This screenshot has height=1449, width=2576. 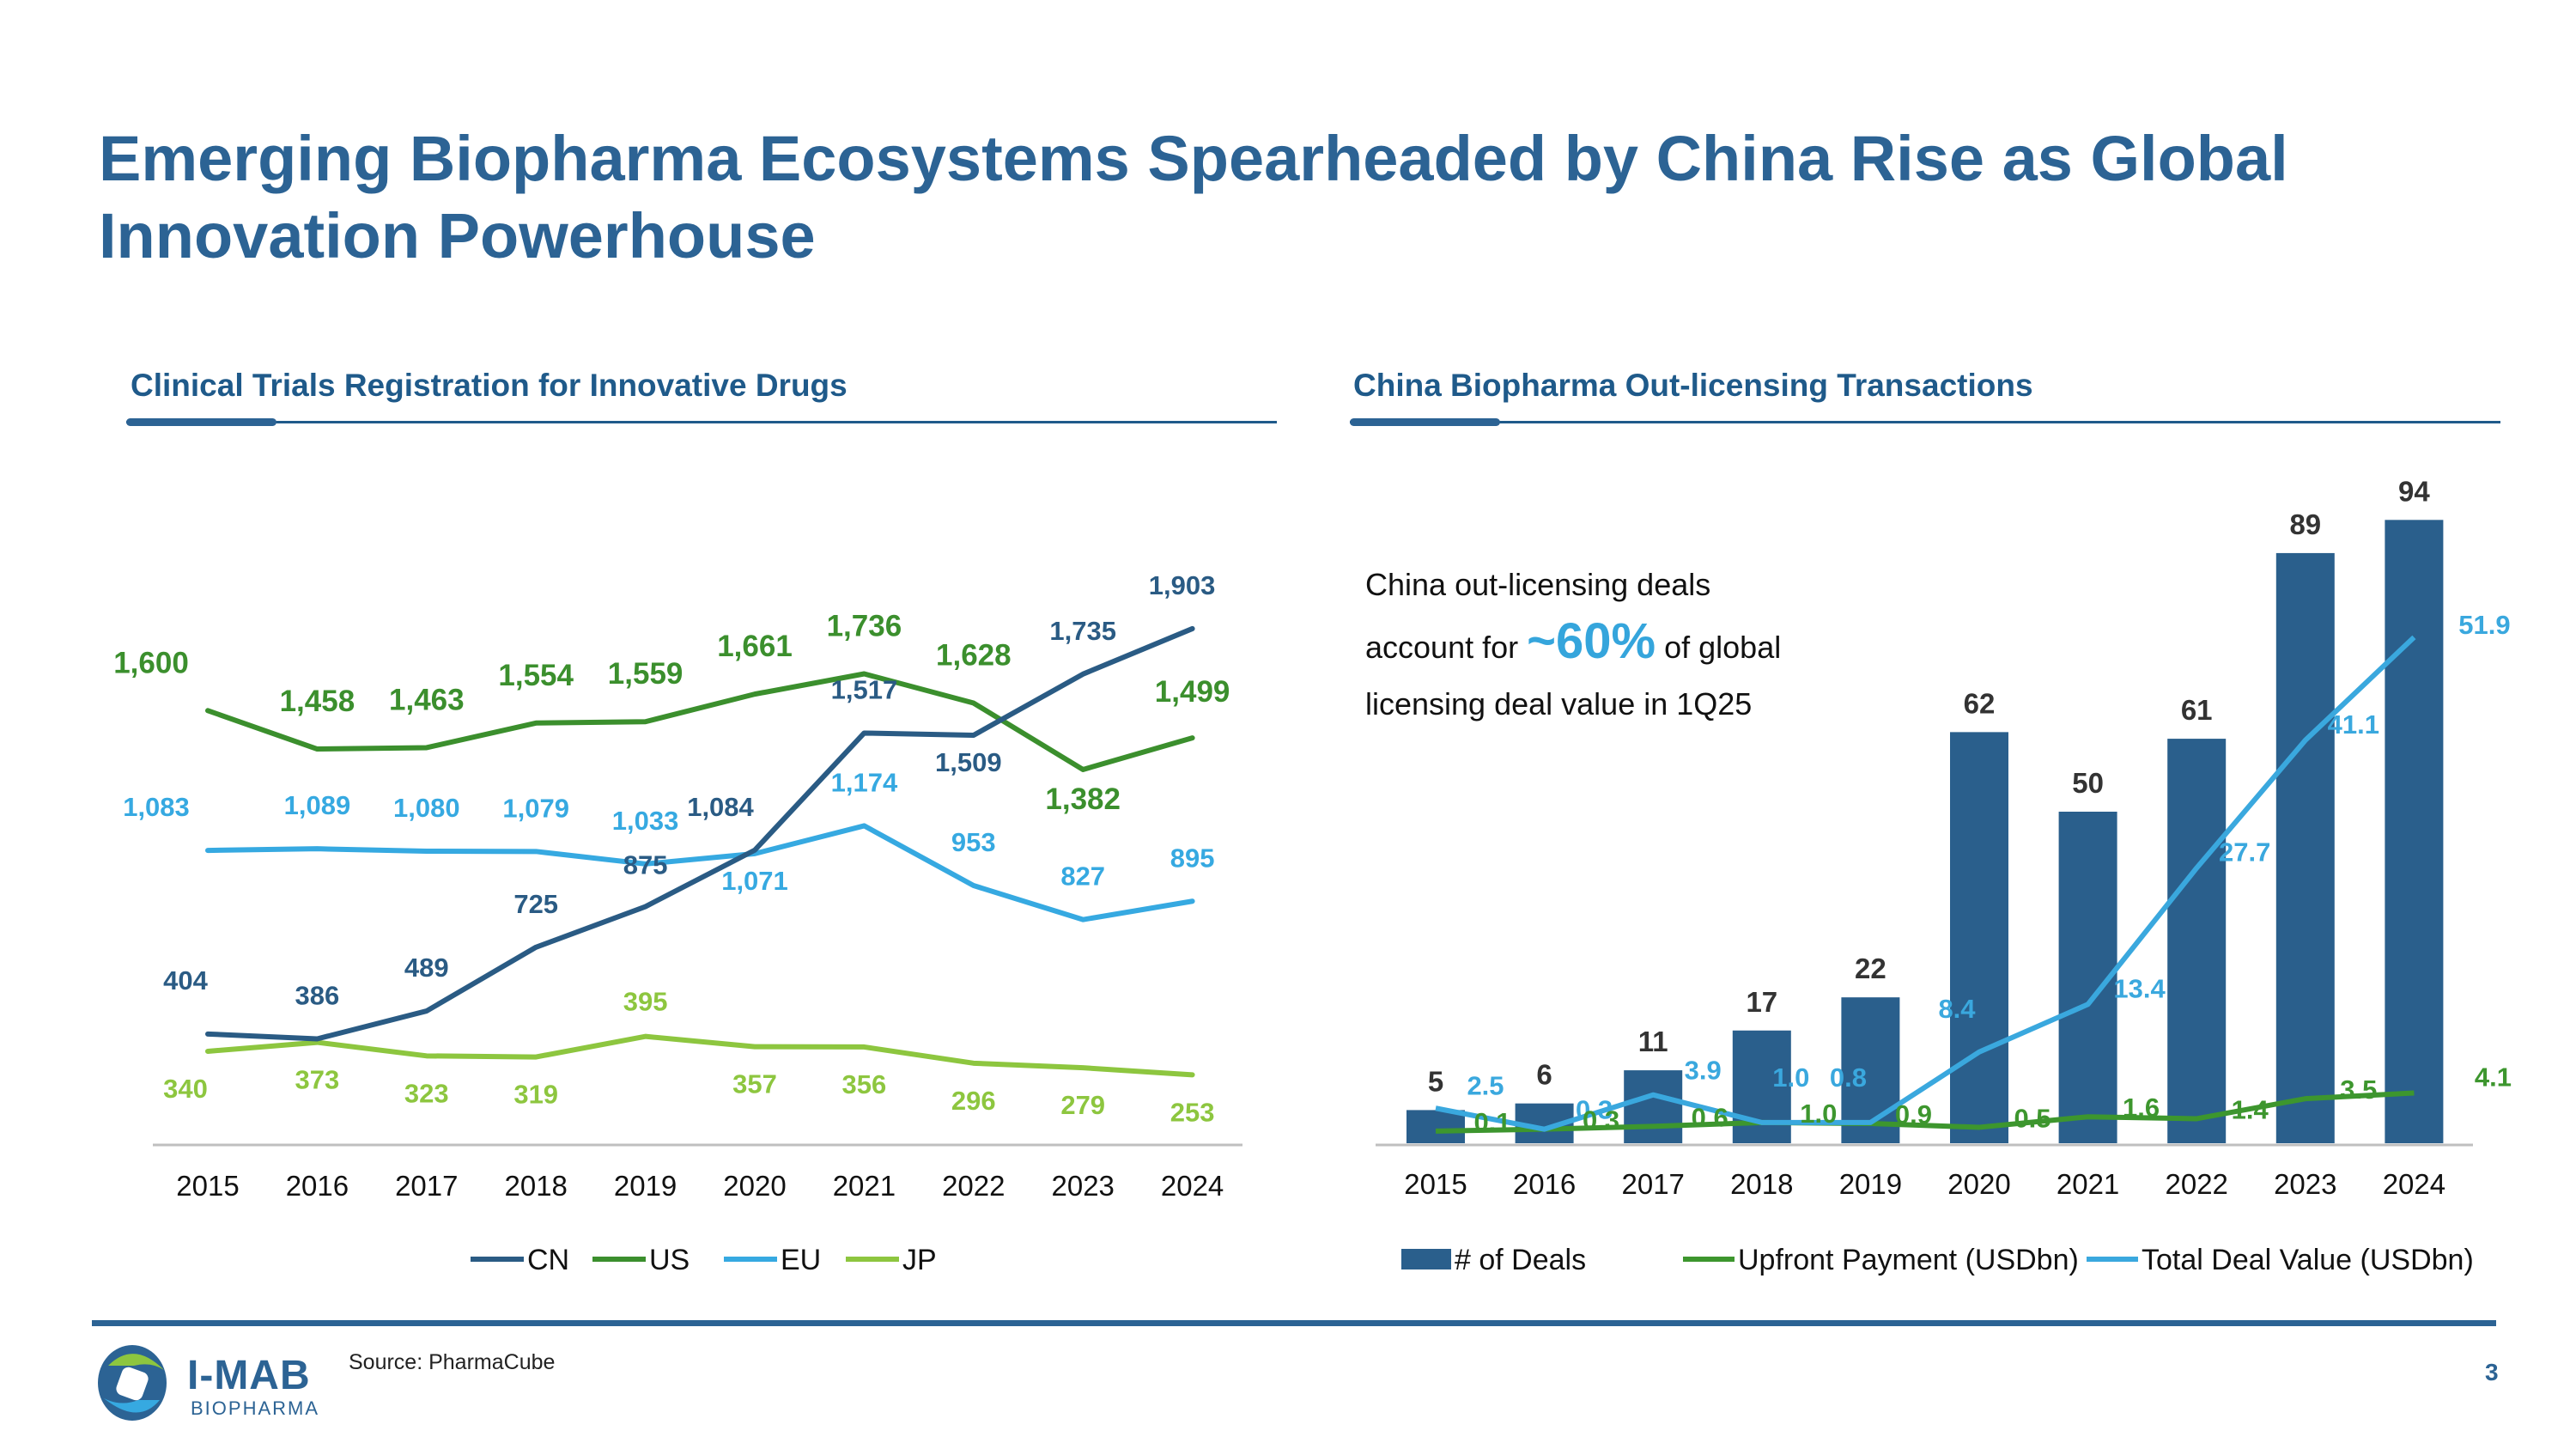 I want to click on data-label-cn: 489, so click(x=426, y=968).